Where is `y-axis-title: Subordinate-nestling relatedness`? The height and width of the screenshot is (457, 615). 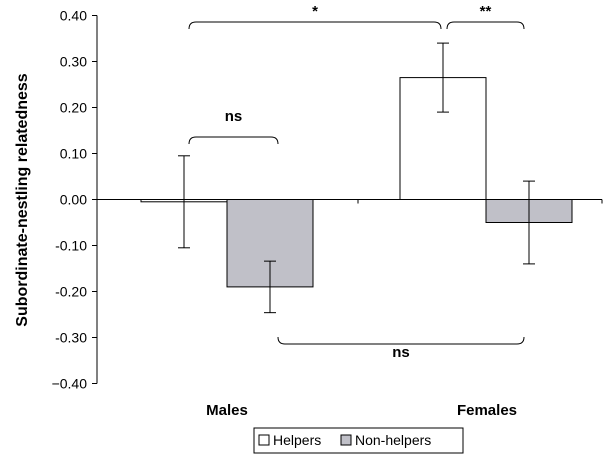 y-axis-title: Subordinate-nestling relatedness is located at coordinates (22, 199).